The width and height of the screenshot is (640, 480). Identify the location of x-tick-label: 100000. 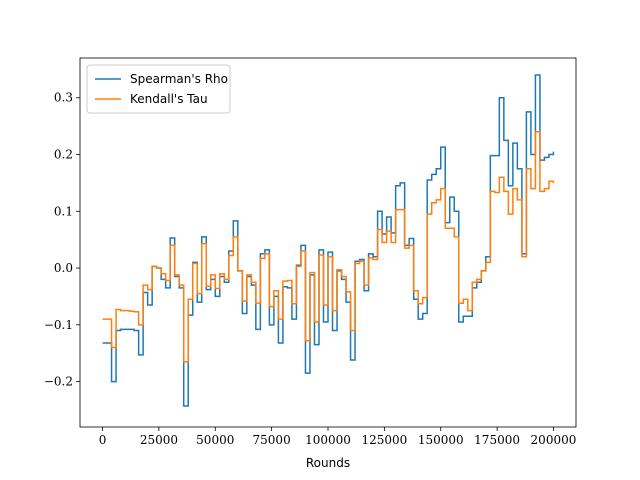
(328, 440).